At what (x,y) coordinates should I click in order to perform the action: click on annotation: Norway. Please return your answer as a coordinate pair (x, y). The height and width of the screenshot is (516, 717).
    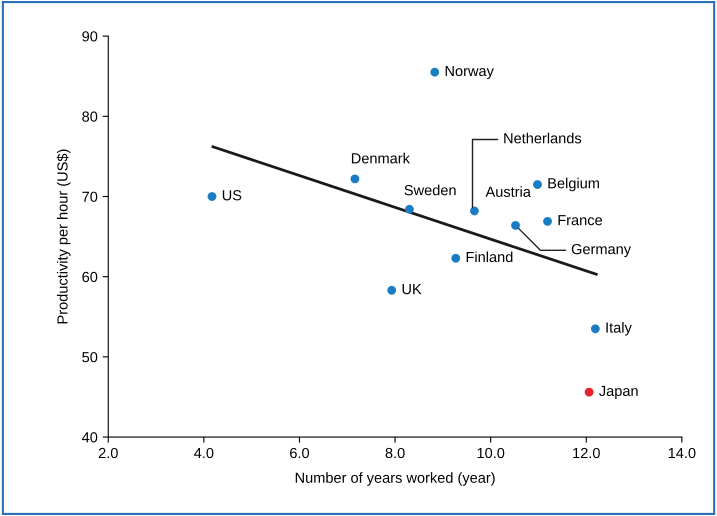
    Looking at the image, I should click on (470, 72).